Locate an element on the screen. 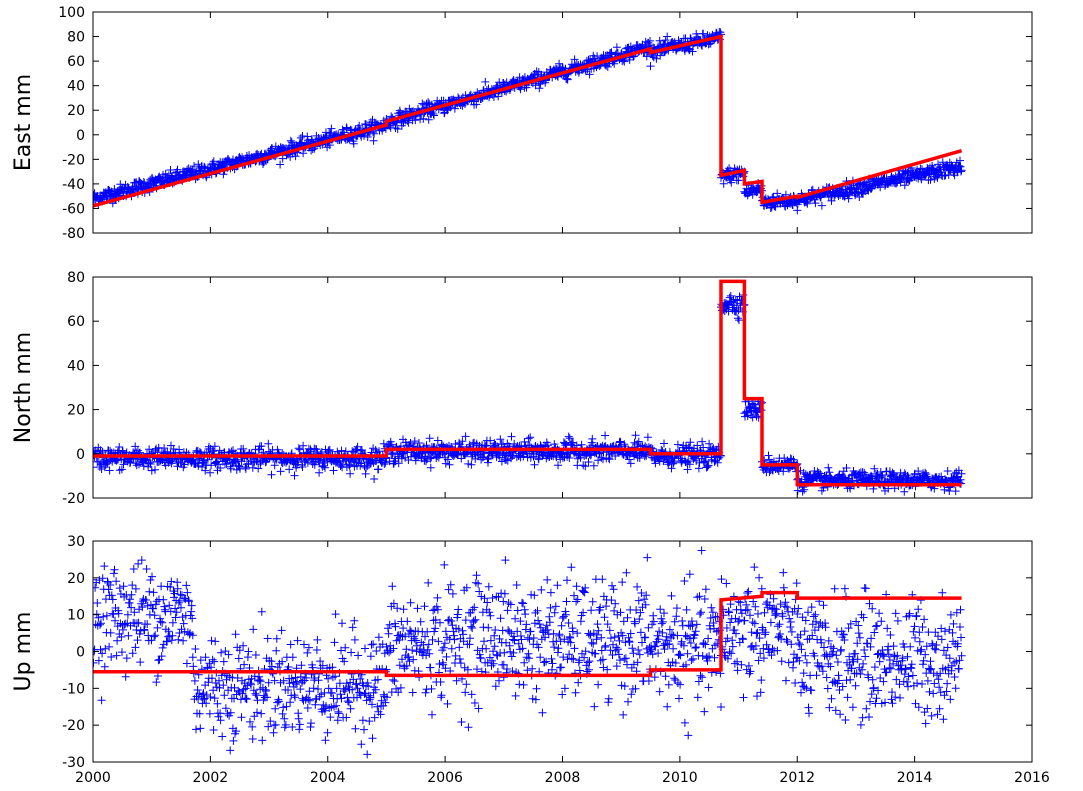  north-y-tick-label: 60 is located at coordinates (76, 322).